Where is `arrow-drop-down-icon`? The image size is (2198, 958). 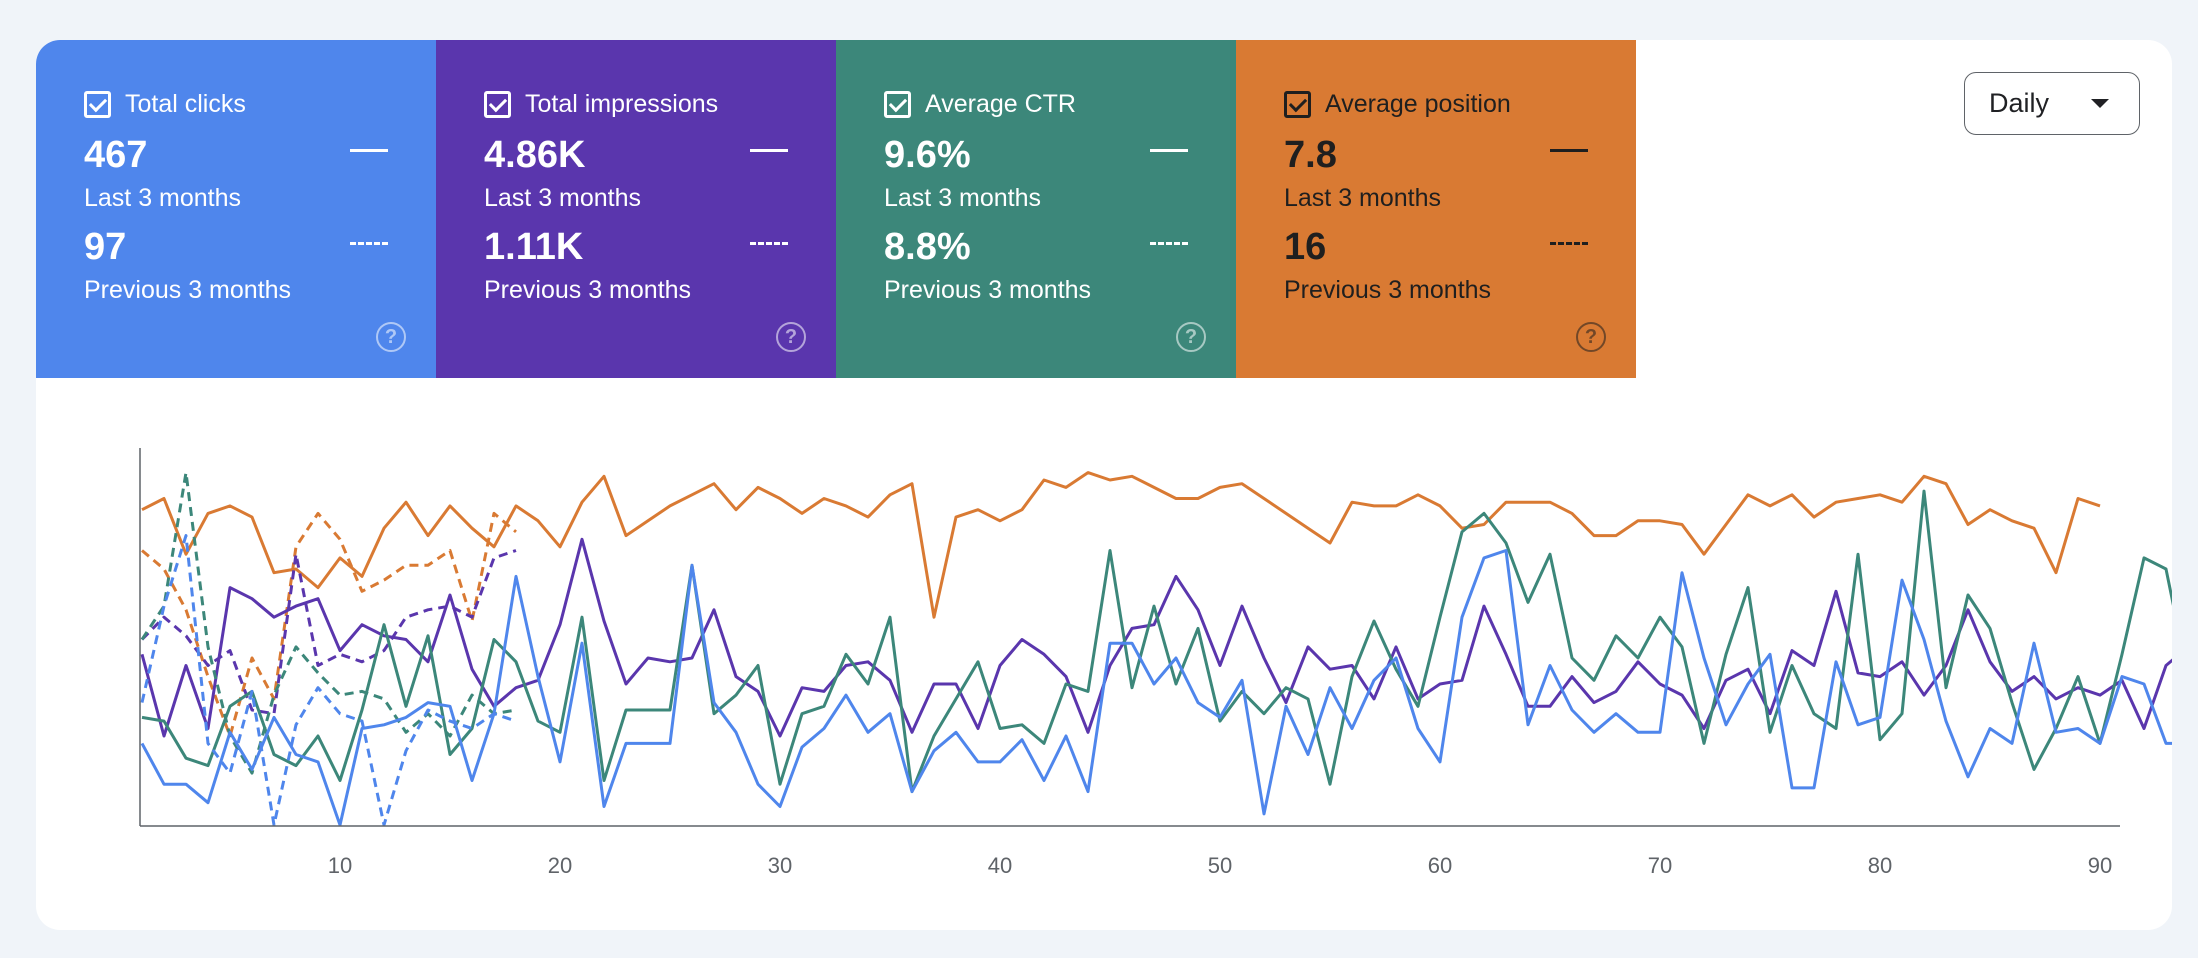 arrow-drop-down-icon is located at coordinates (2100, 103).